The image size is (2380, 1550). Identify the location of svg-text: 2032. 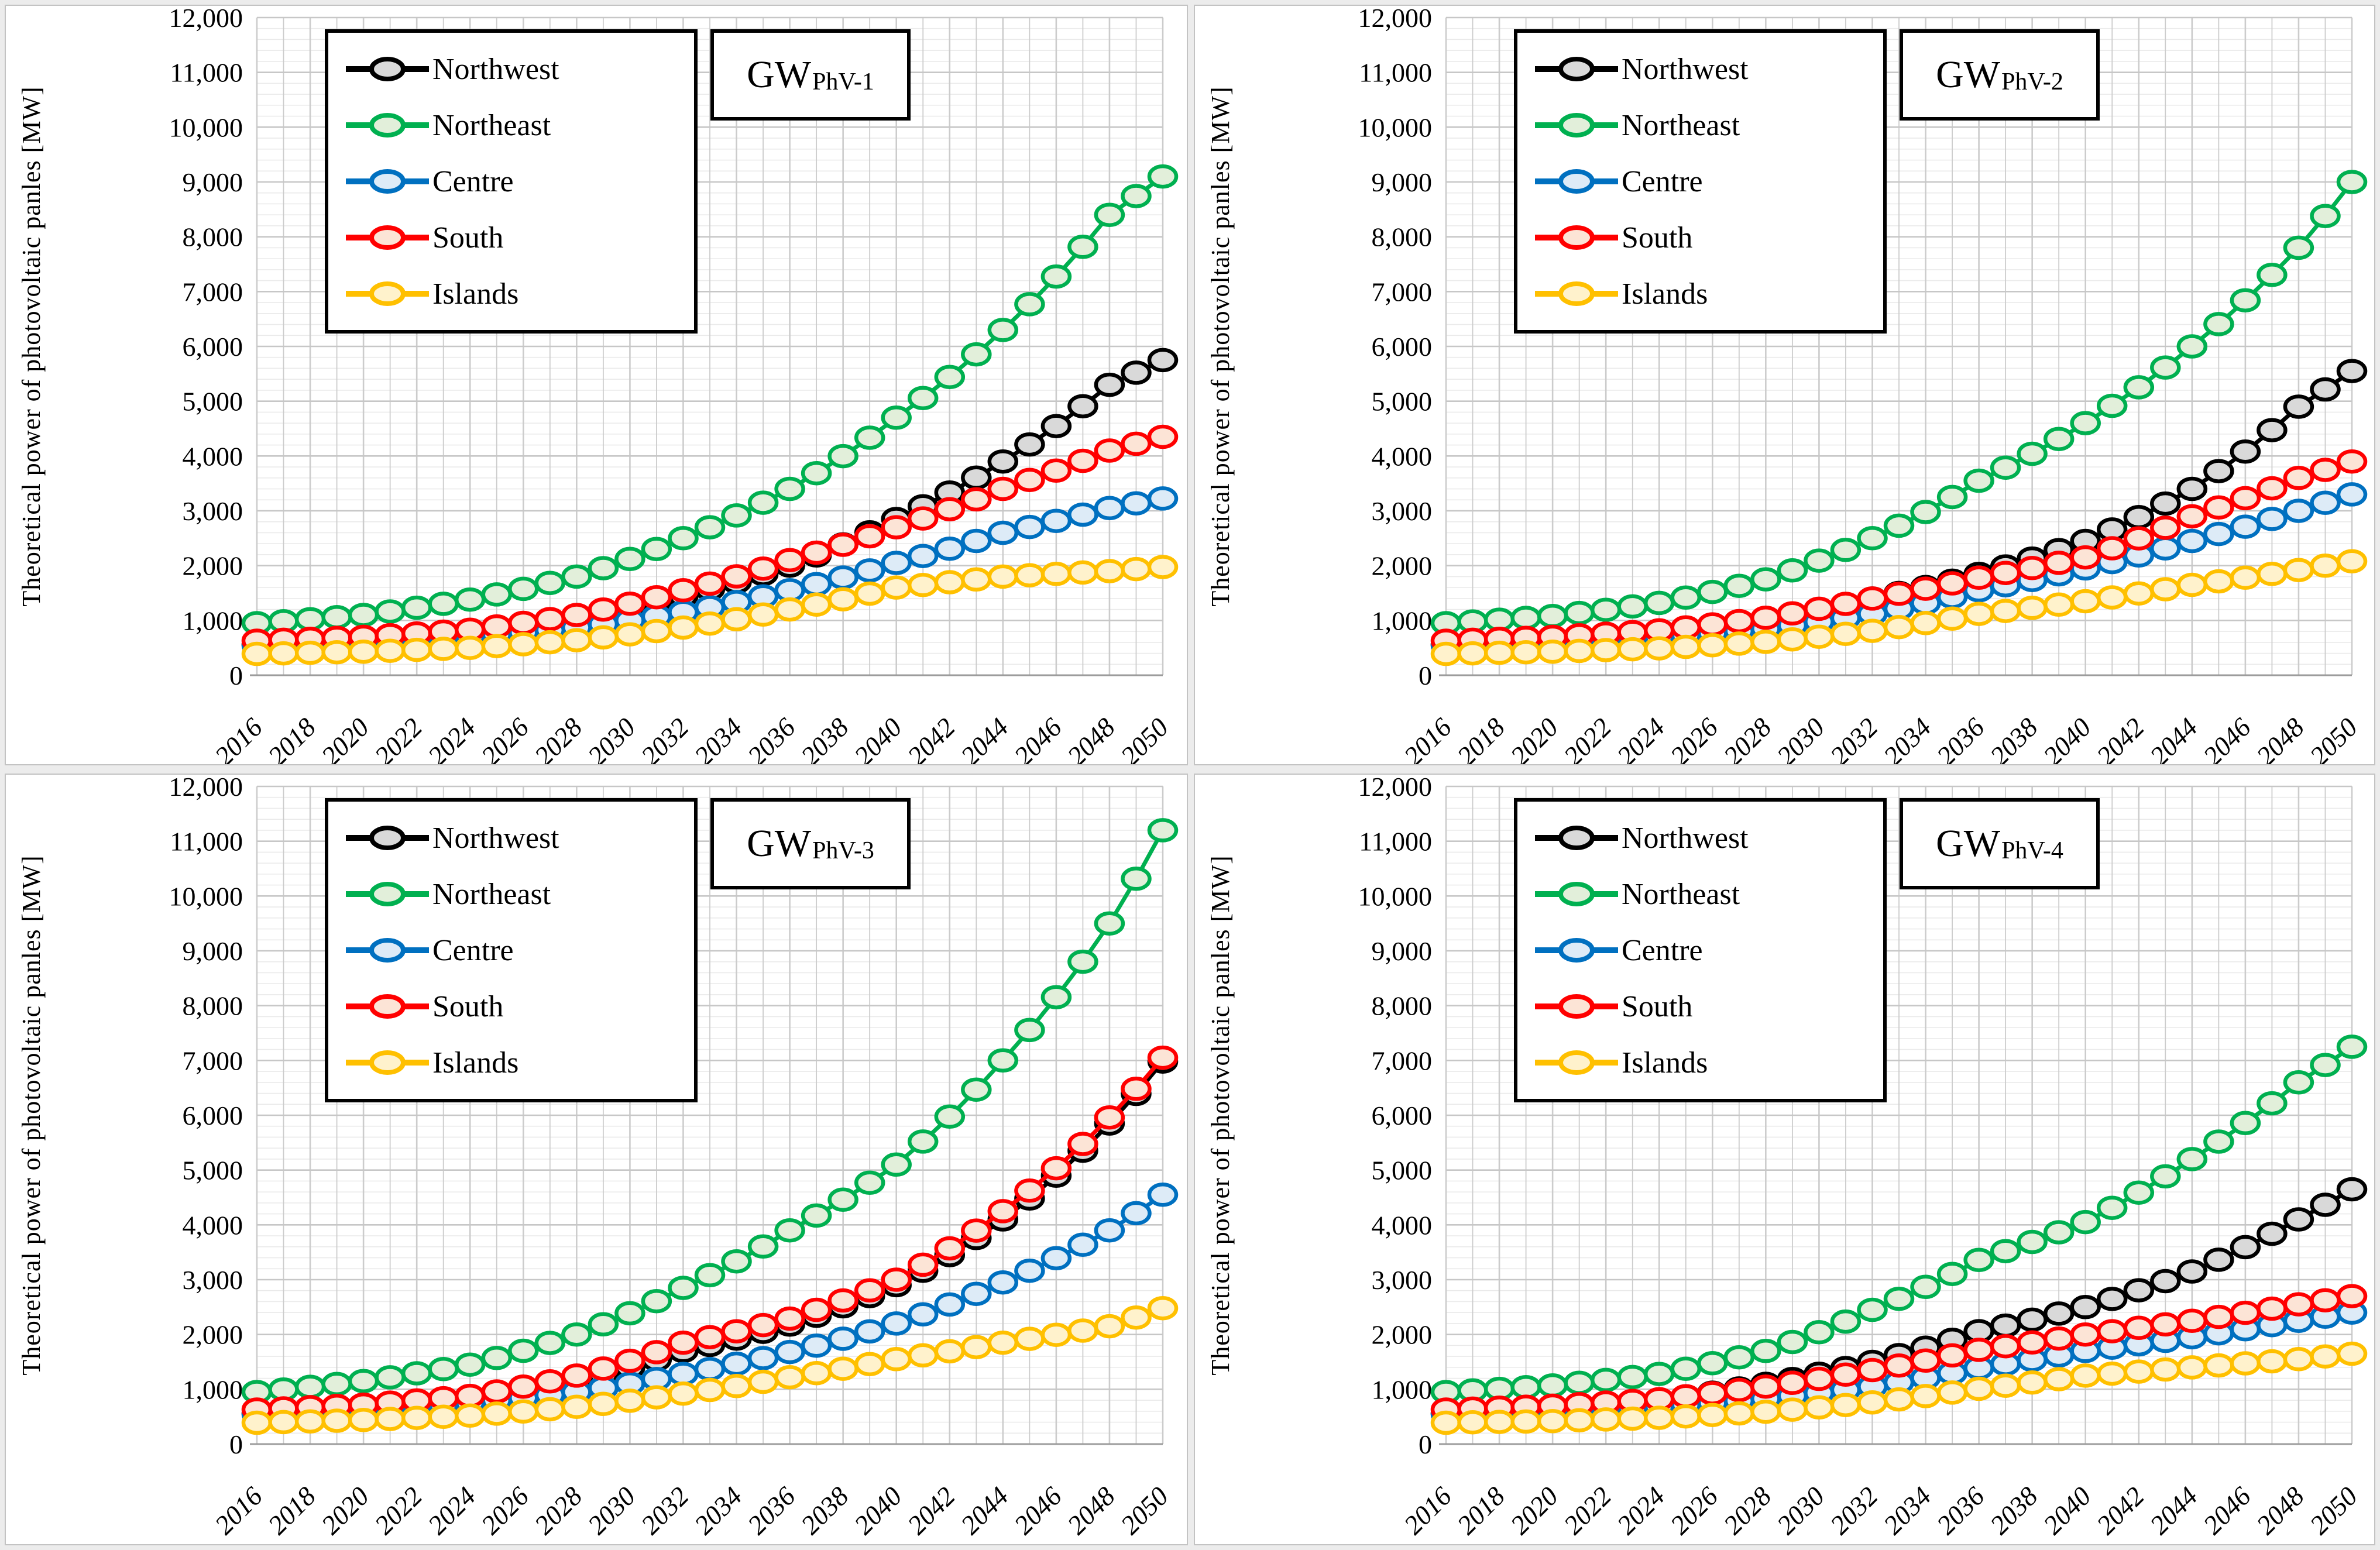
(664, 738).